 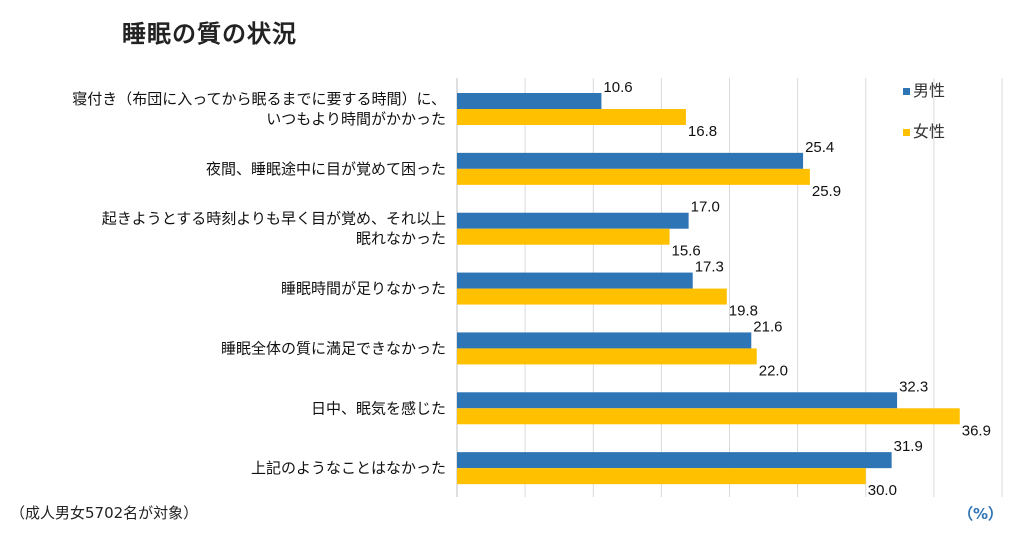 What do you see at coordinates (819, 147) in the screenshot?
I see `value-label: 25.4` at bounding box center [819, 147].